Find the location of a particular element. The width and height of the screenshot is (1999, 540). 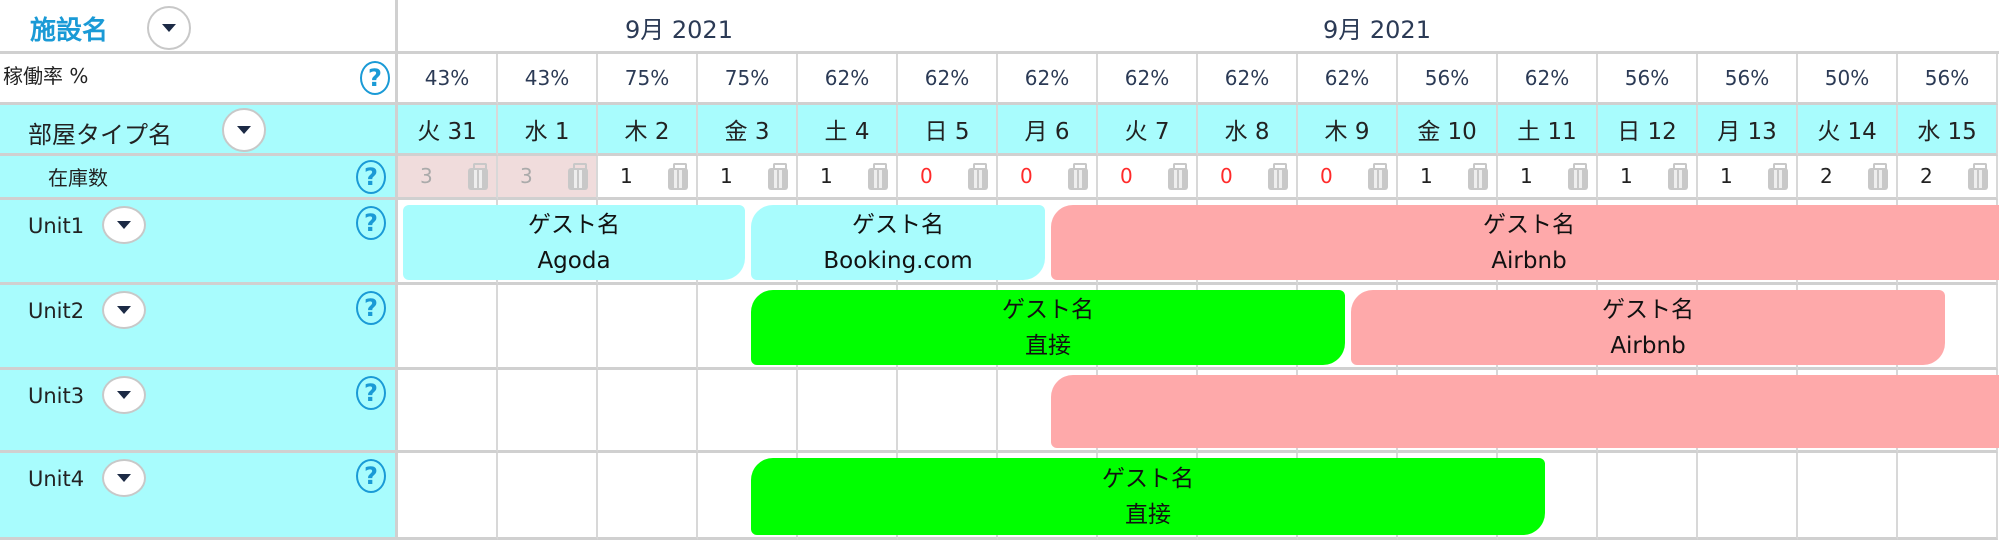

inventory-count: 2 is located at coordinates (1826, 176).